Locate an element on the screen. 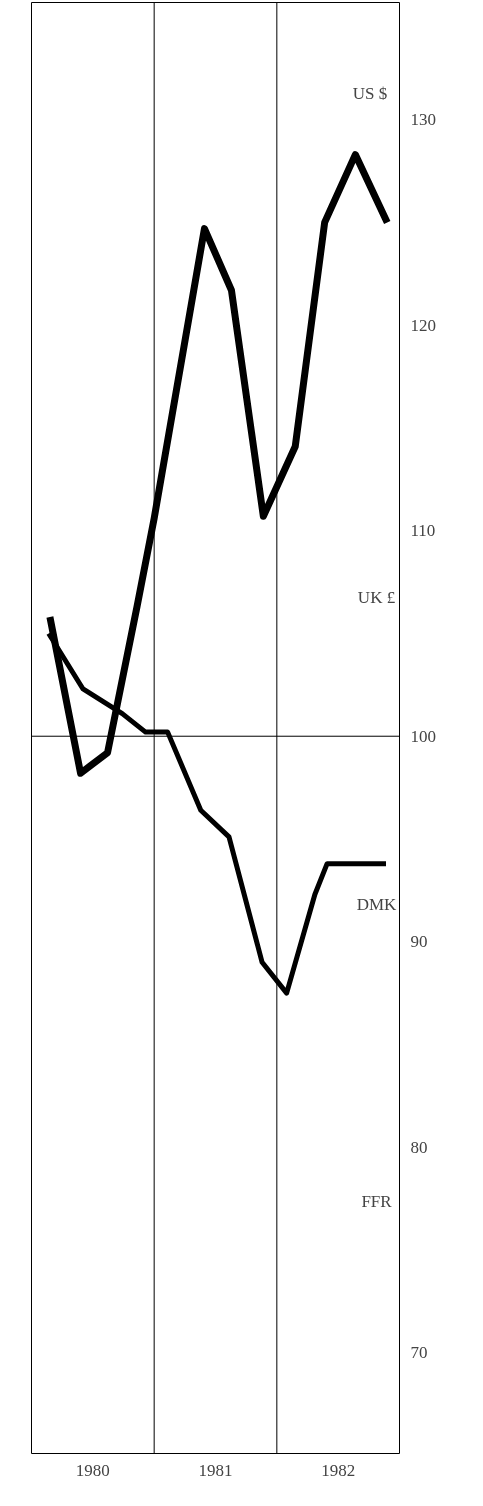 This screenshot has height=1506, width=483. annotation: UK £ is located at coordinates (376, 597).